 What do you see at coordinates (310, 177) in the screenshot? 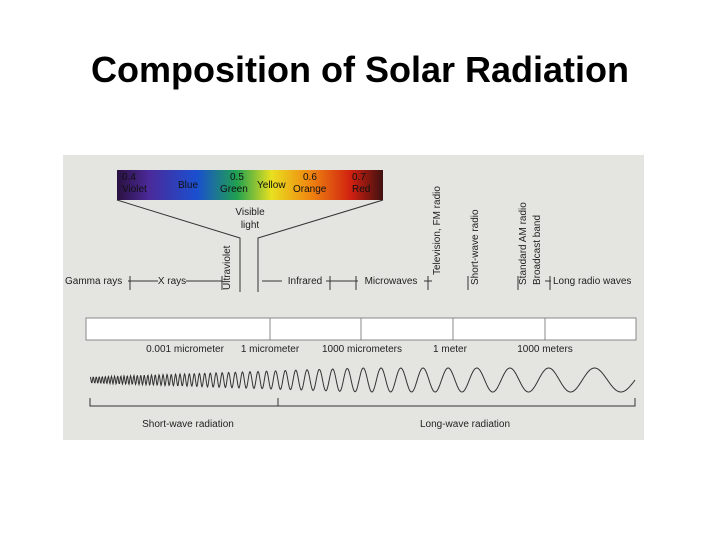
I see `spectrum-label: 0.6` at bounding box center [310, 177].